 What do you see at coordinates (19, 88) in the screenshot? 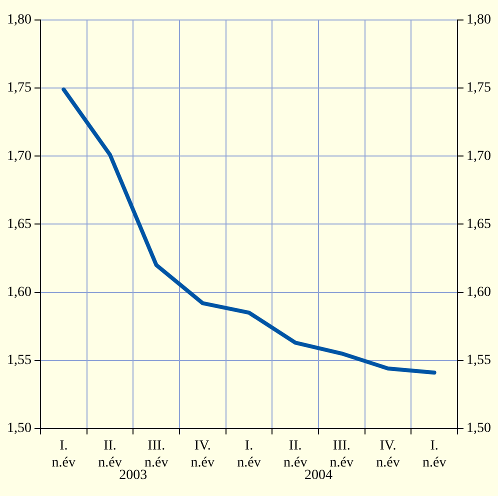
I see `y-tick-label: 1,75` at bounding box center [19, 88].